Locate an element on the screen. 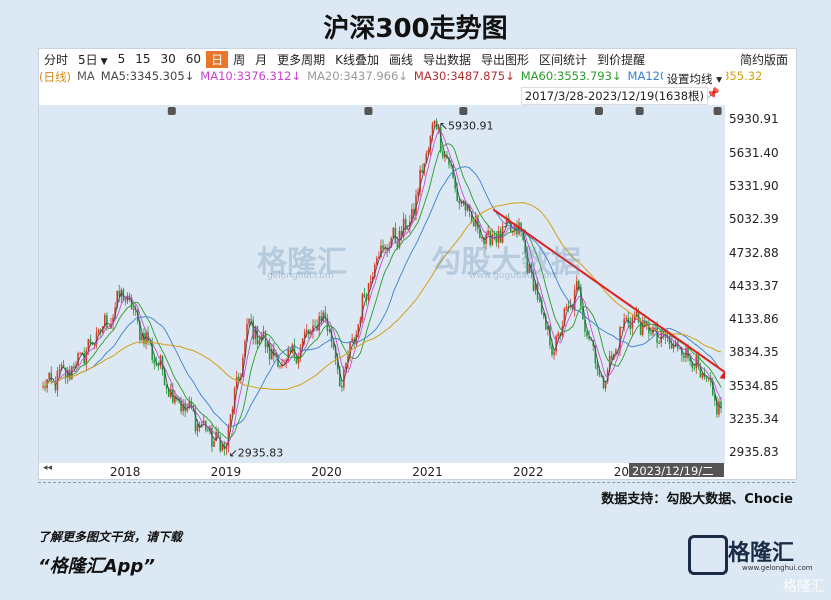 The width and height of the screenshot is (831, 600). watermark-site-url: www.gogudata.com is located at coordinates (514, 276).